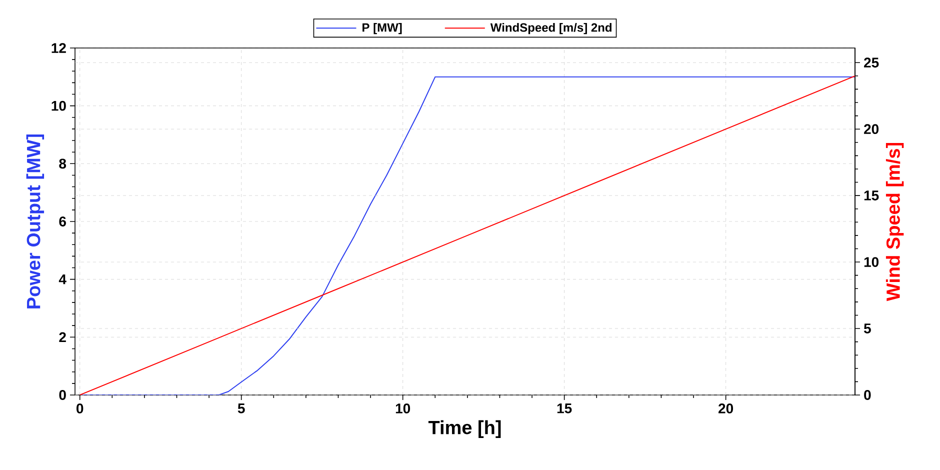 Image resolution: width=940 pixels, height=470 pixels. Describe the element at coordinates (59, 105) in the screenshot. I see `y-tick-label: 10` at that location.